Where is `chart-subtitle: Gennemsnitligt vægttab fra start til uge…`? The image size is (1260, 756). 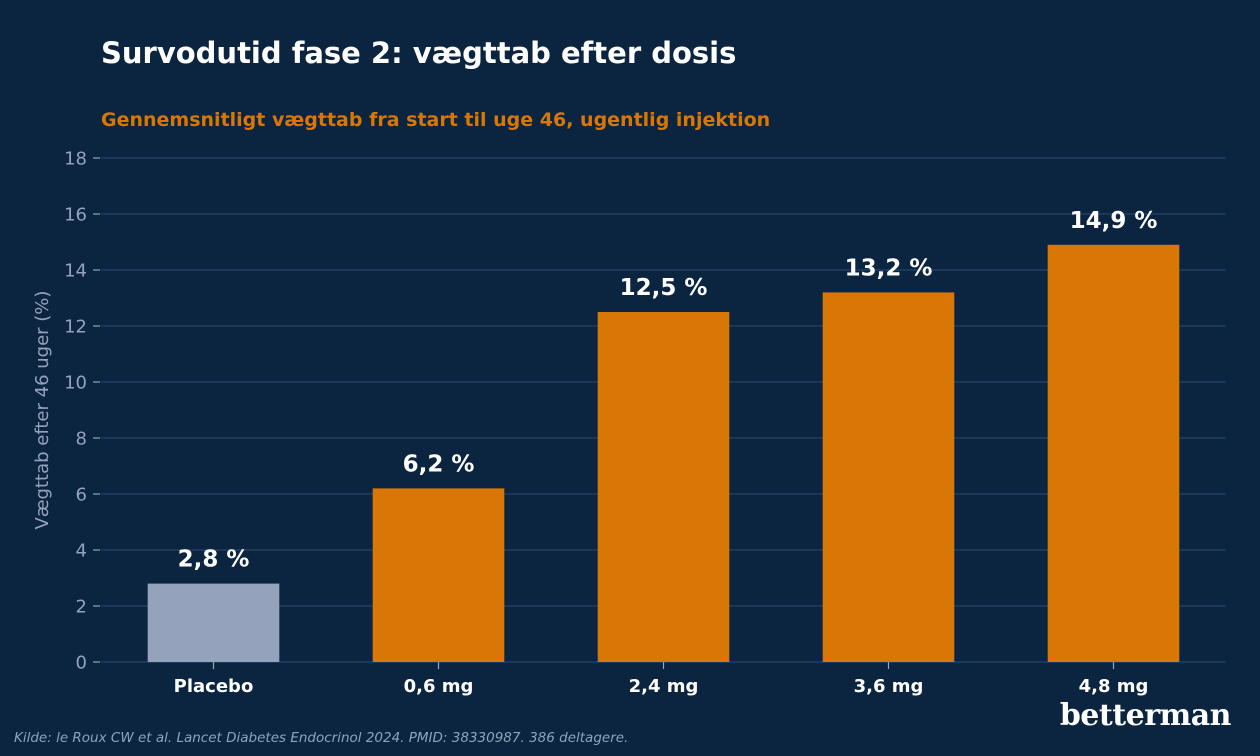
chart-subtitle: Gennemsnitligt vægttab fra start til uge… is located at coordinates (436, 120).